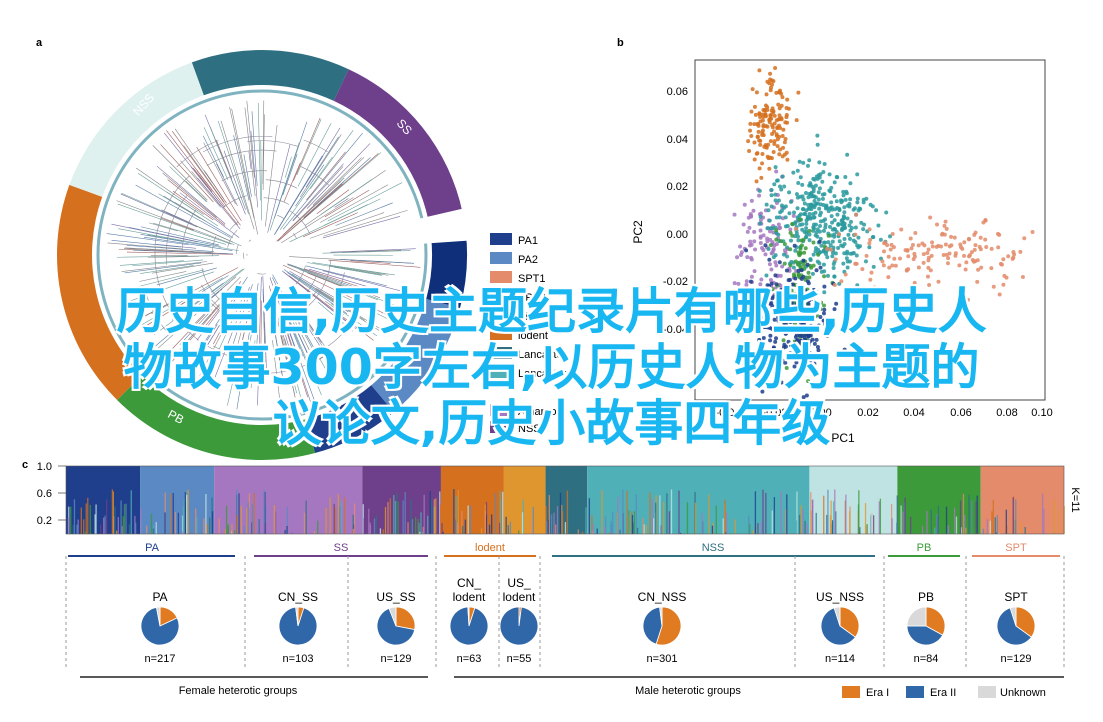 The width and height of the screenshot is (1103, 722). What do you see at coordinates (944, 692) in the screenshot?
I see `era-legend: Era I Era II Unknown` at bounding box center [944, 692].